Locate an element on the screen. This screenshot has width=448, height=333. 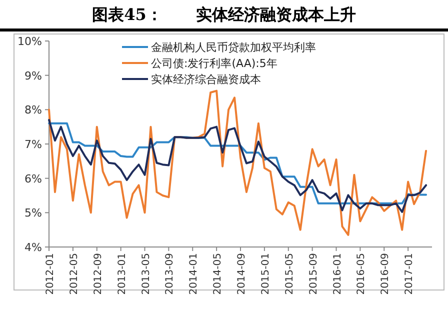
x-tick-label: 2014-01 is located at coordinates (194, 274).